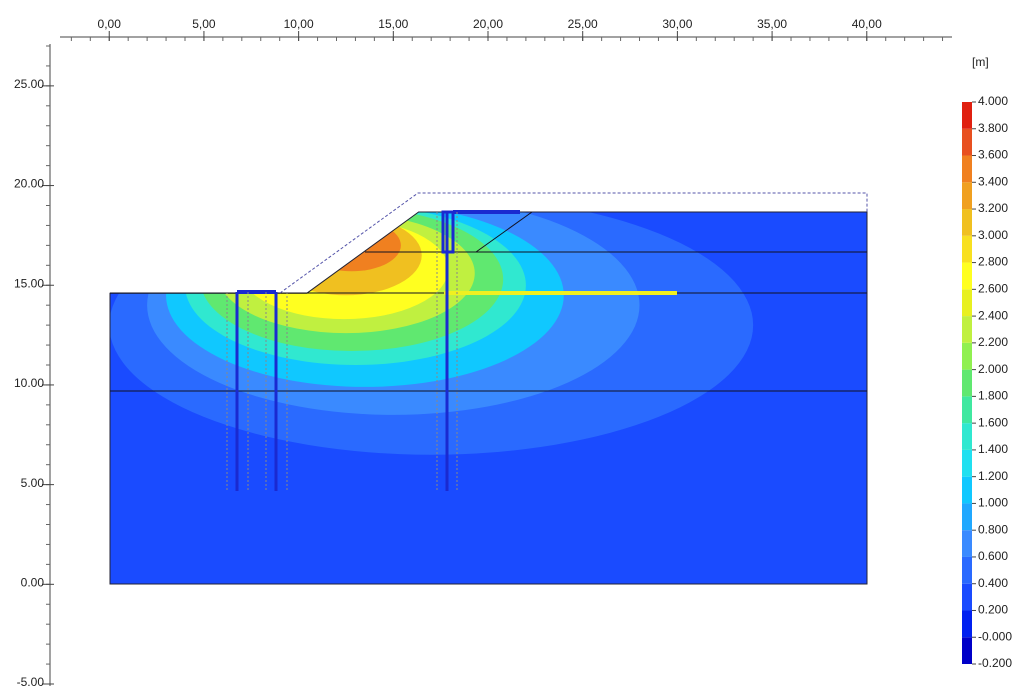 The height and width of the screenshot is (686, 1024). What do you see at coordinates (993, 449) in the screenshot?
I see `colorbar-tick-label: 1.400` at bounding box center [993, 449].